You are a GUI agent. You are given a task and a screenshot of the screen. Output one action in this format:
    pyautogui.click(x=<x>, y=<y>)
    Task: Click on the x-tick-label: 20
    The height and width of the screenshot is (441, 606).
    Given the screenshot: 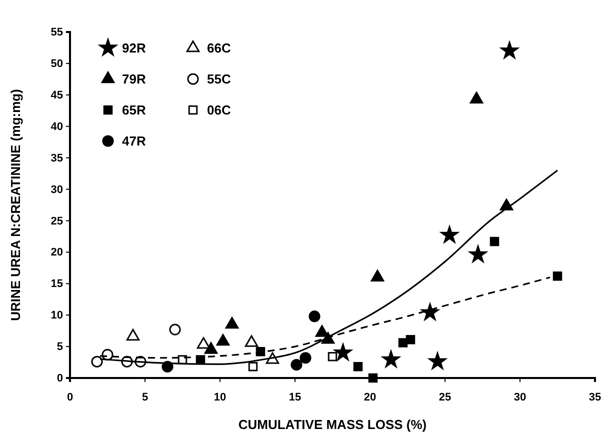 What is the action you would take?
    pyautogui.click(x=370, y=397)
    